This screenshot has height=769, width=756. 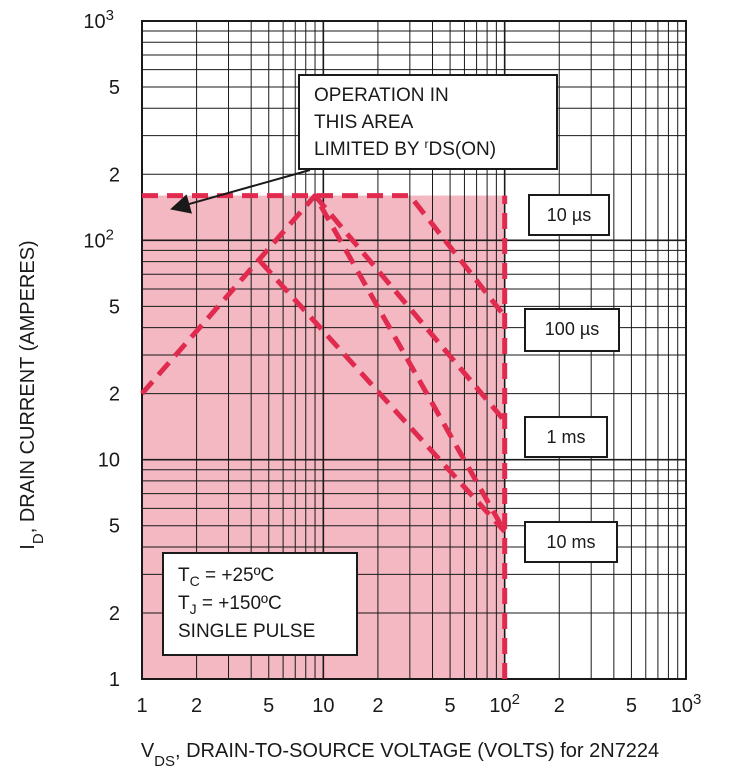 I want to click on x-tick-label: 10³, so click(x=686, y=704).